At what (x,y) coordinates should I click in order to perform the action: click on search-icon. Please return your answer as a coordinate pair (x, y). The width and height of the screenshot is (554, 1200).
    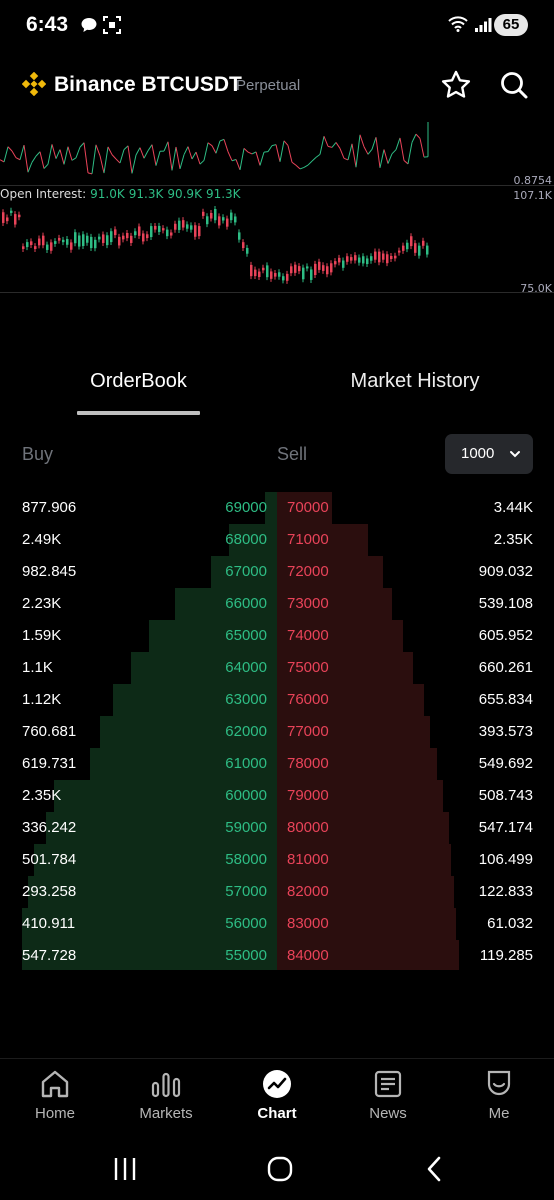
    Looking at the image, I should click on (514, 85).